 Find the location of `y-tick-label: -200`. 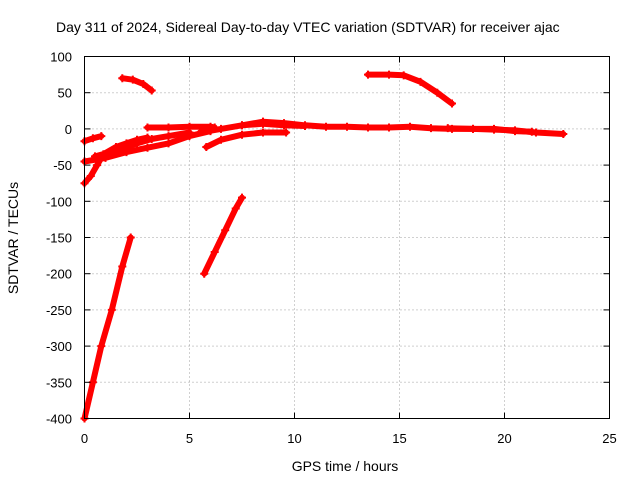

y-tick-label: -200 is located at coordinates (59, 274).